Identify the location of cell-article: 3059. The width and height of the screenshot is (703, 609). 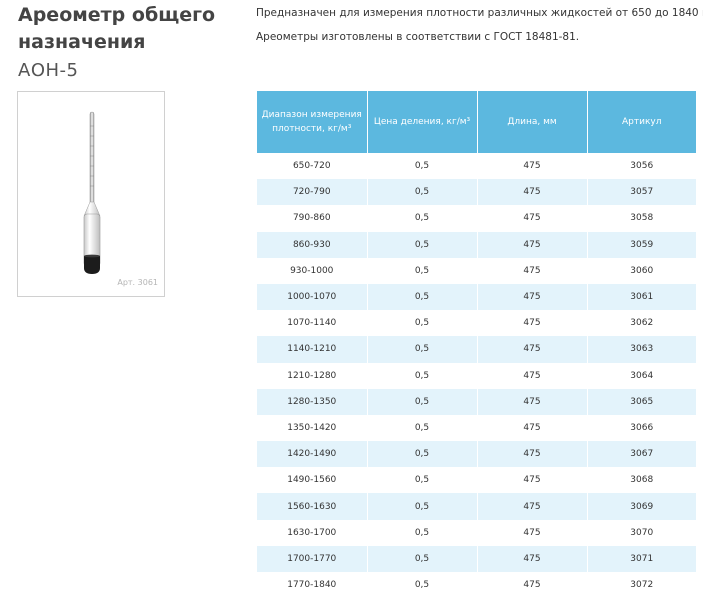
(641, 244).